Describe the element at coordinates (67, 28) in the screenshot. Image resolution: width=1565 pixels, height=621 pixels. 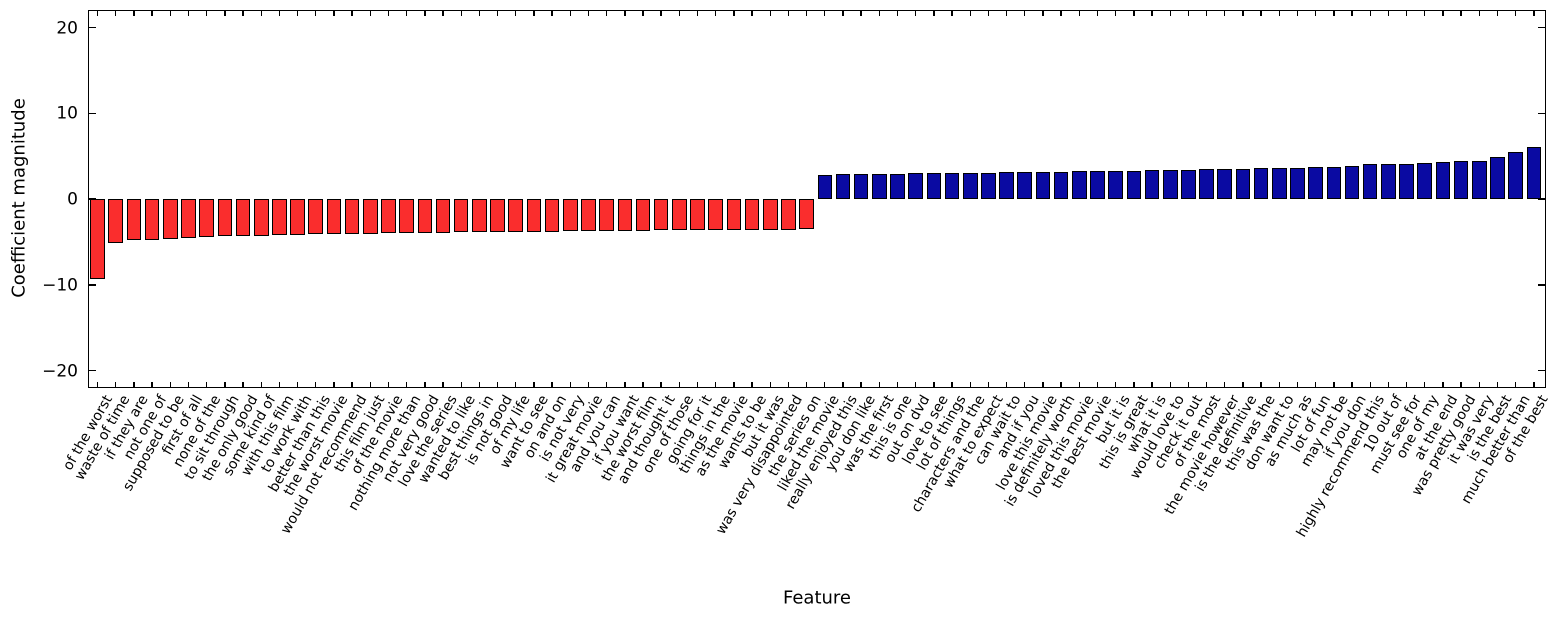
I see `y-tick-label: 20` at that location.